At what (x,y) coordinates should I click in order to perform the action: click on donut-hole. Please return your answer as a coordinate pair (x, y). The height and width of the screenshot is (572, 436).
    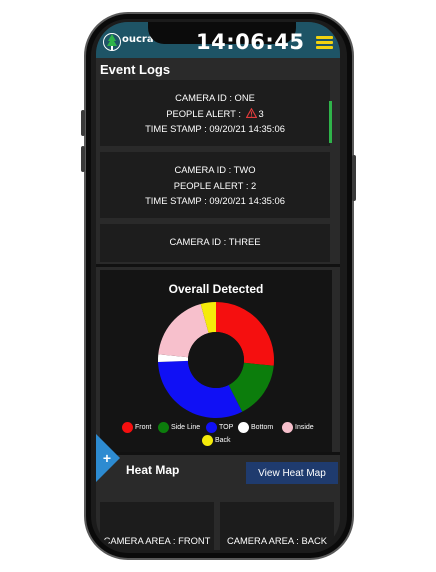
    Looking at the image, I should click on (216, 360).